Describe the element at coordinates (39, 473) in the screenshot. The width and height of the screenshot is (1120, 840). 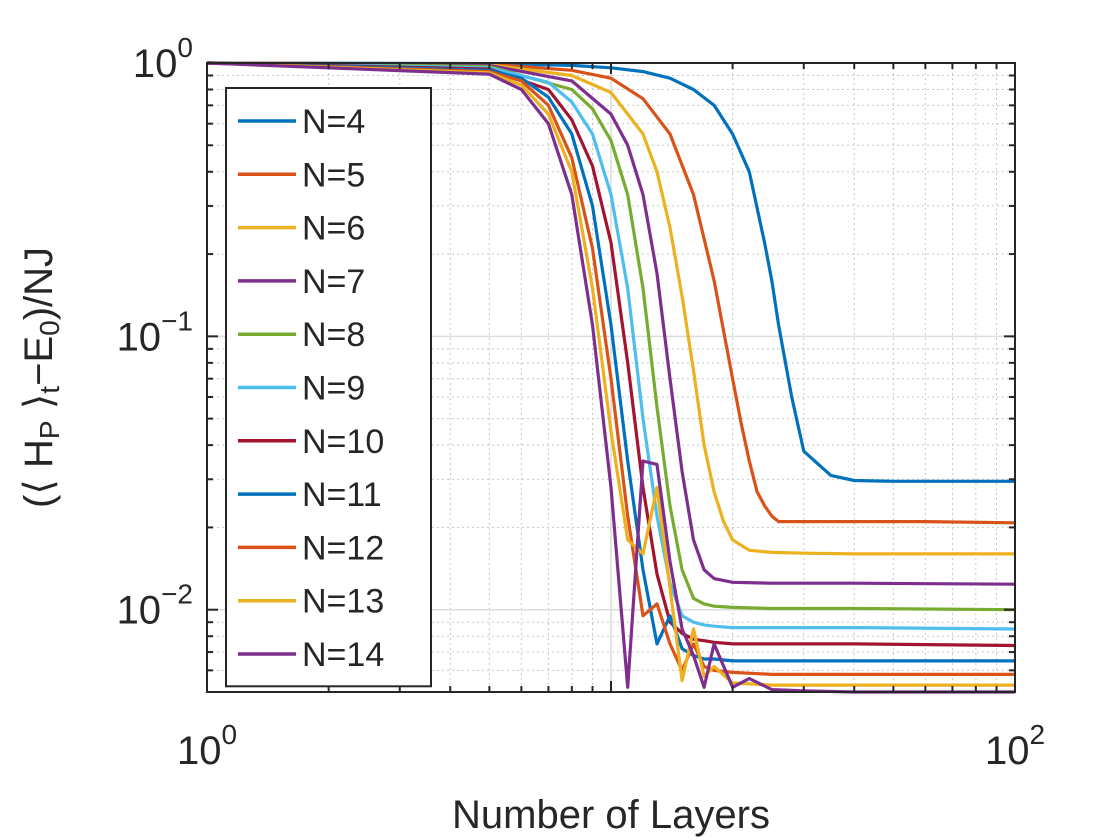
I see `y-axis-label-open: (⟨ H` at that location.